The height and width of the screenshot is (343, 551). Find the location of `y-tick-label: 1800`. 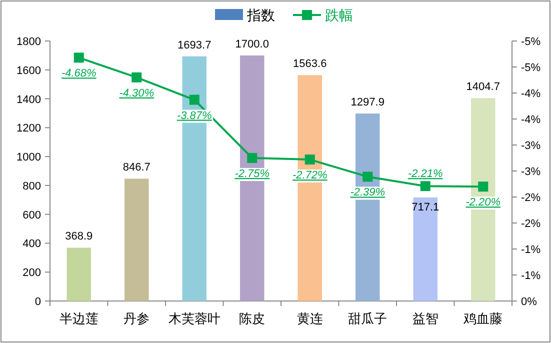

y-tick-label: 1800 is located at coordinates (28, 42).